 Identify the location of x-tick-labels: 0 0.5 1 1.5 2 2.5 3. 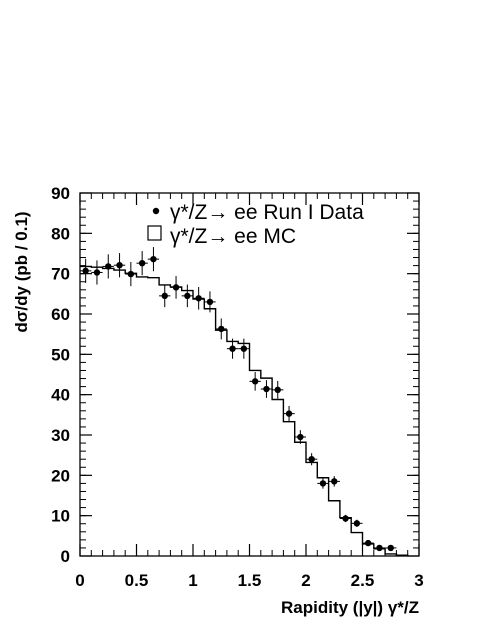
(249, 580).